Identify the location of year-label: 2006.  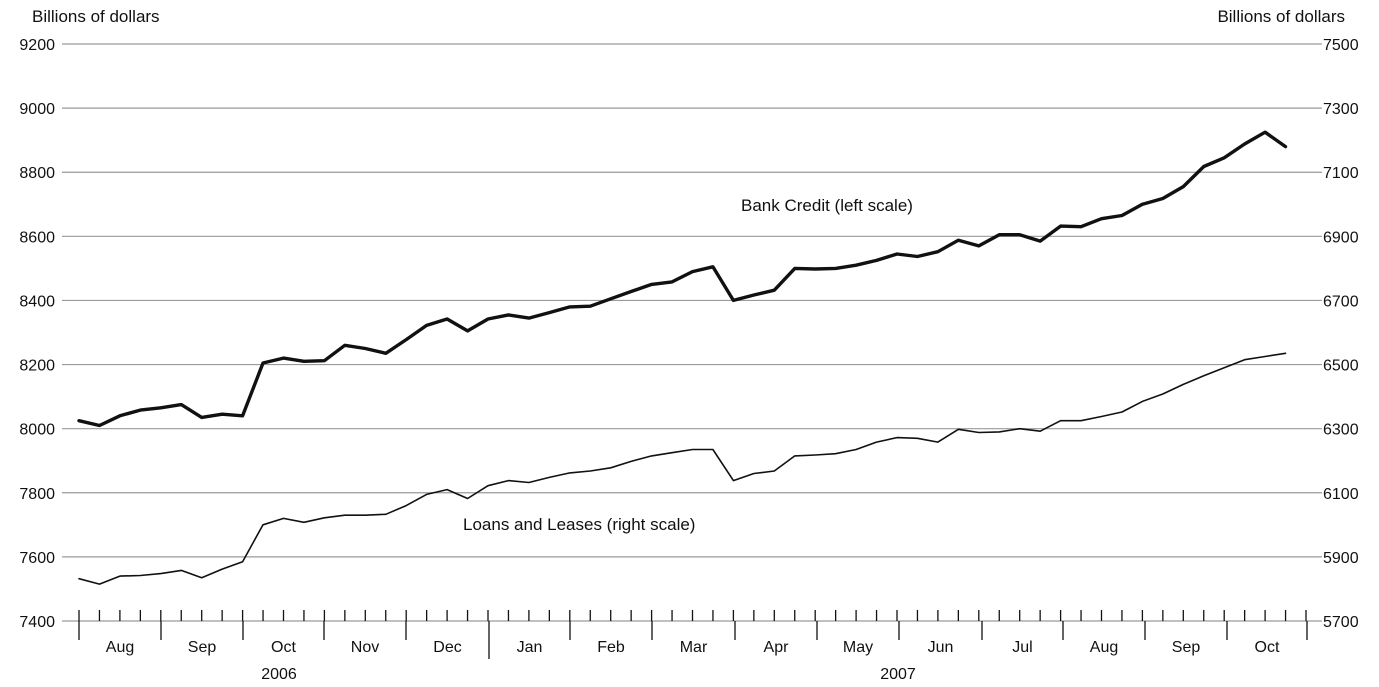
(279, 674).